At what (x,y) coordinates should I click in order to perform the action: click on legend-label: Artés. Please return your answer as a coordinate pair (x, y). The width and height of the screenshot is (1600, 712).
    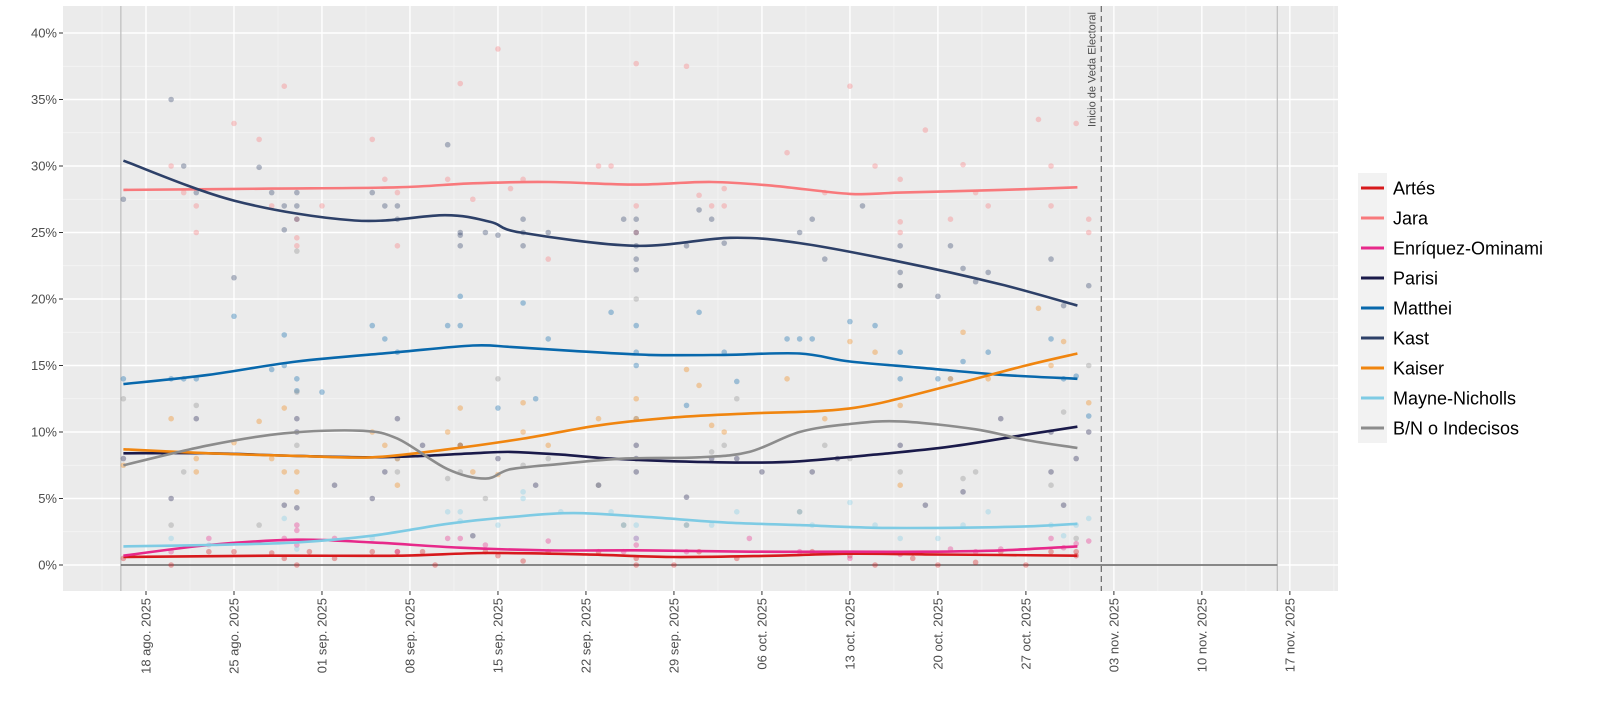
    Looking at the image, I should click on (1414, 189).